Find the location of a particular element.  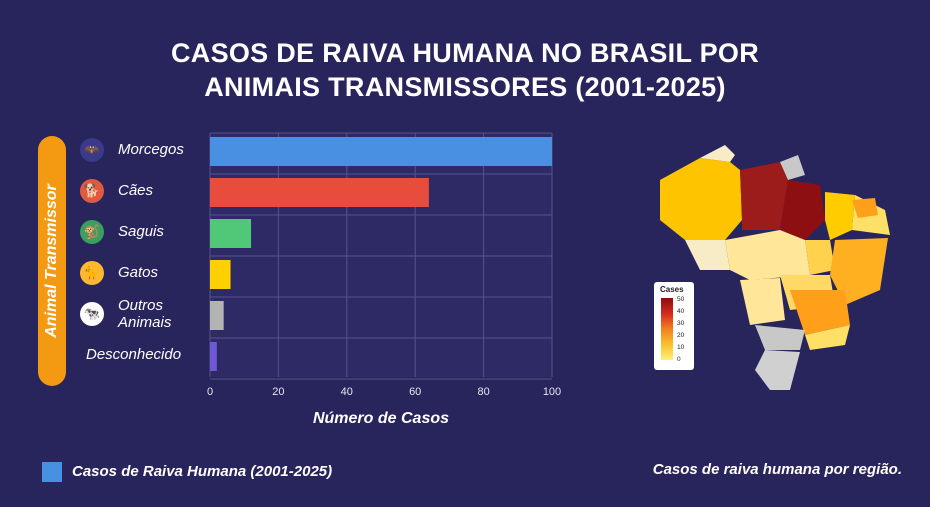

marmoset-icon: 🐒 is located at coordinates (92, 231).